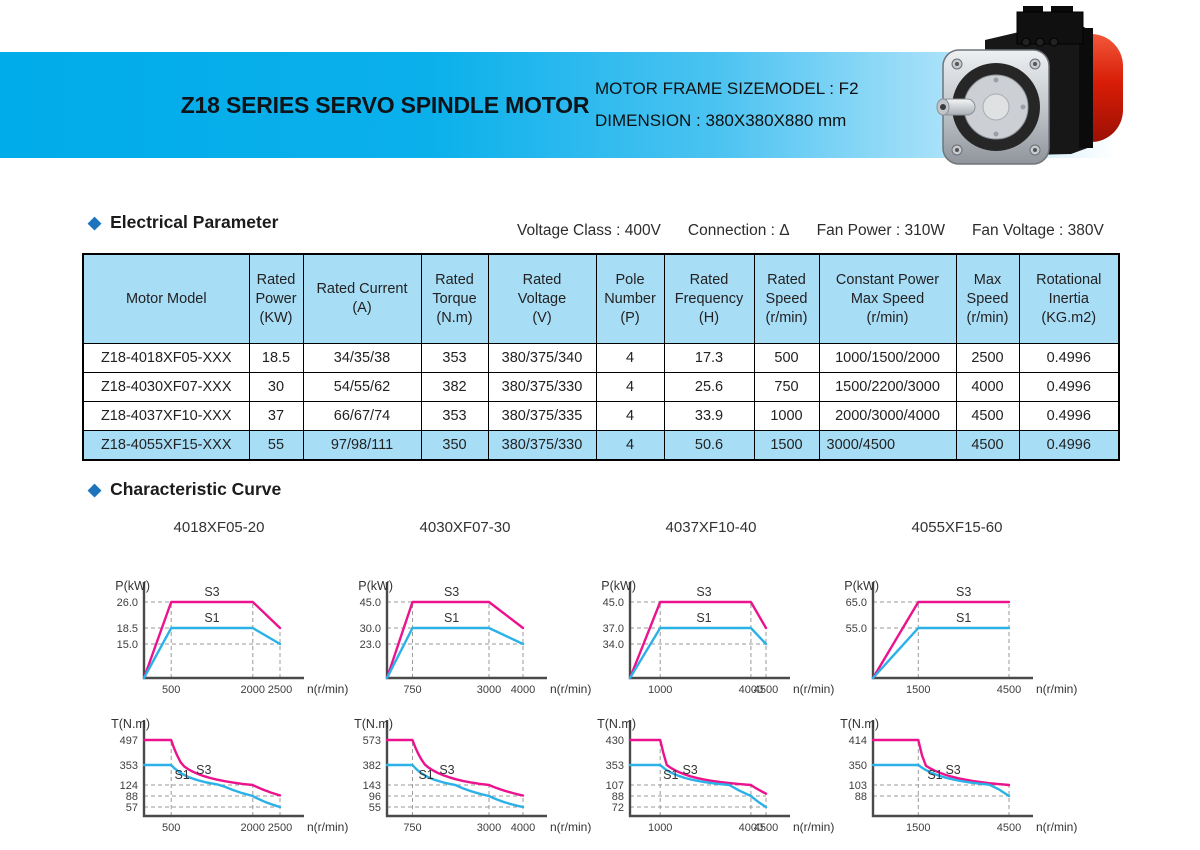 The height and width of the screenshot is (850, 1200). What do you see at coordinates (454, 387) in the screenshot?
I see `table-cell: 382` at bounding box center [454, 387].